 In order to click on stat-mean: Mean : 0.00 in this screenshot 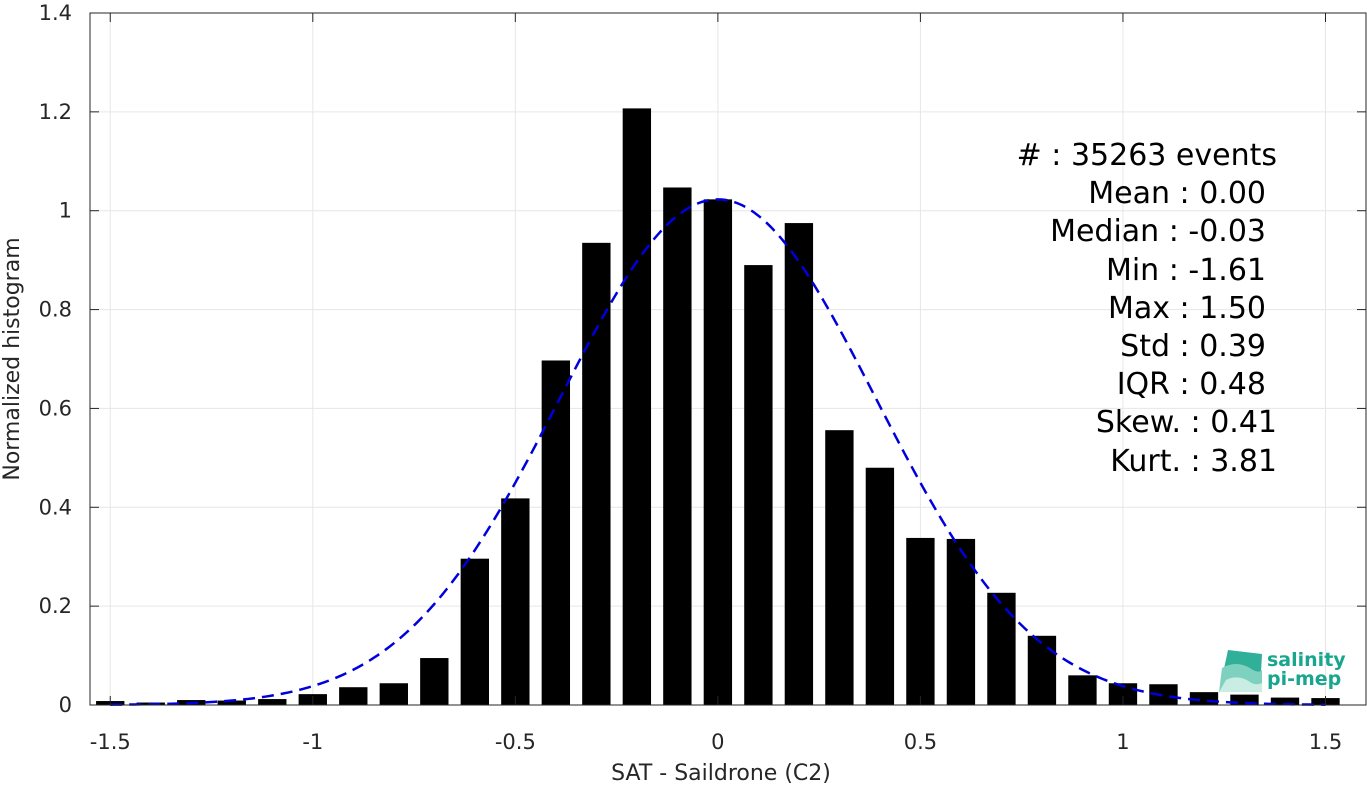, I will do `click(1177, 193)`.